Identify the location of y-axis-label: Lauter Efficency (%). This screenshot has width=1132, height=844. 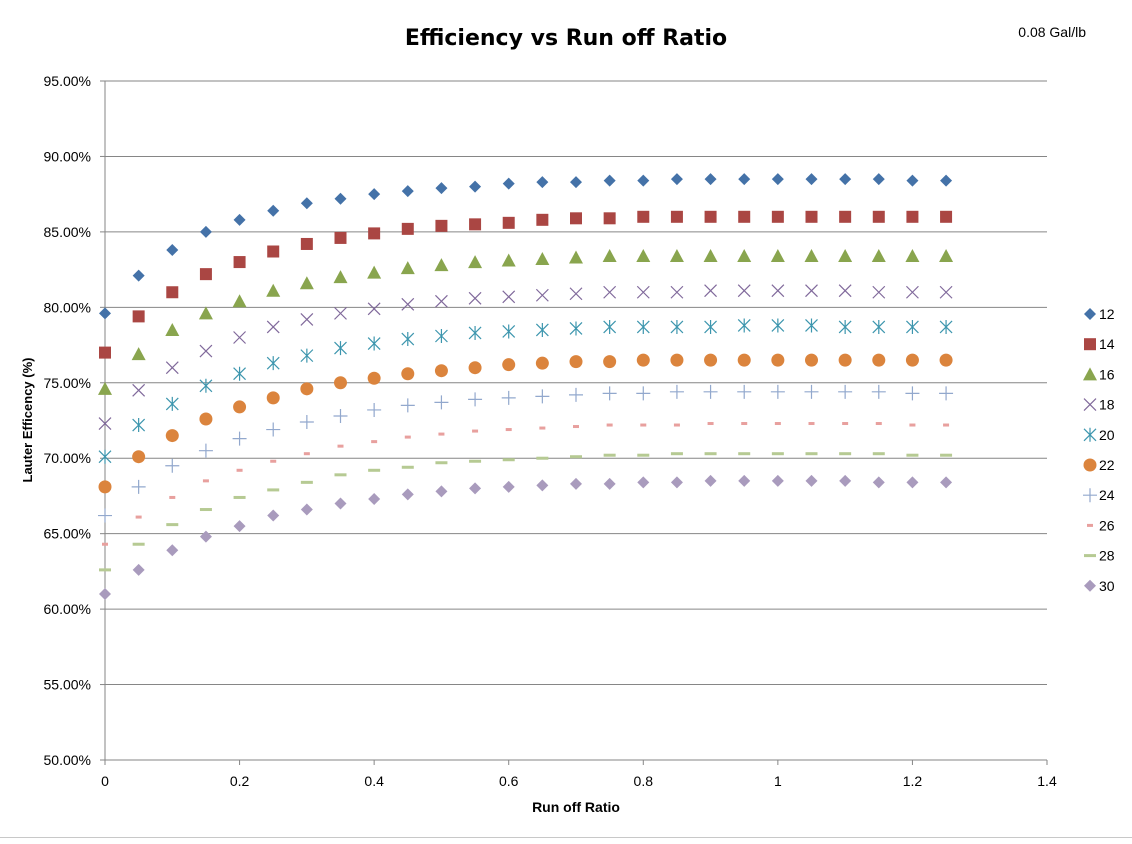
(27, 420).